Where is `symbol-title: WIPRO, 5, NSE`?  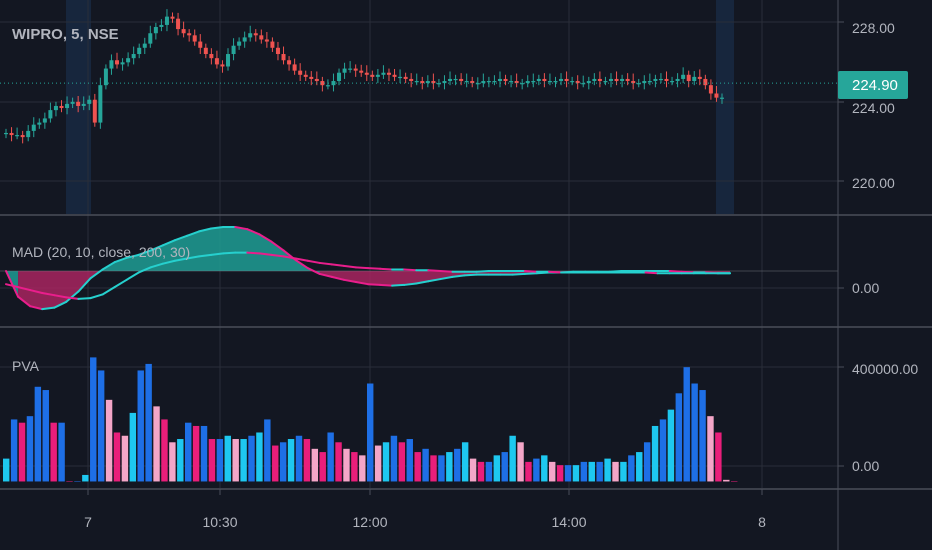 symbol-title: WIPRO, 5, NSE is located at coordinates (65, 34).